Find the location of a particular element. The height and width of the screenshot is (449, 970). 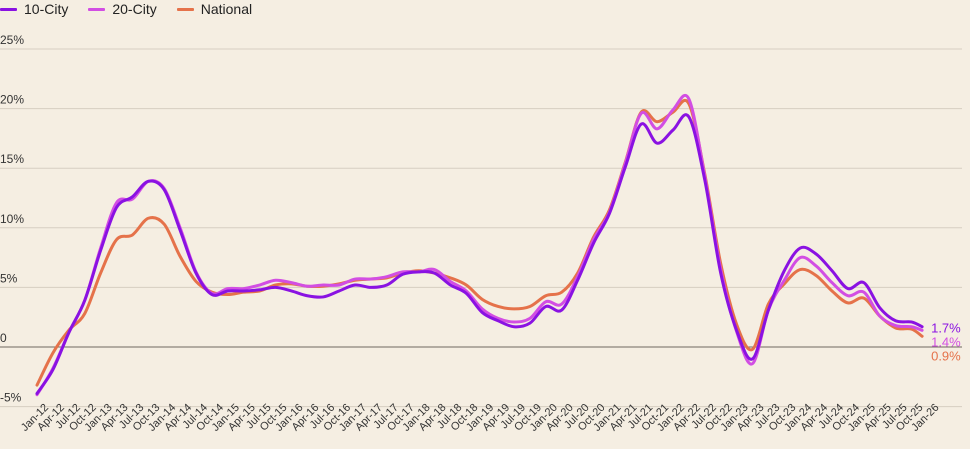

legend-item-10-city: 10-City is located at coordinates (34, 9).